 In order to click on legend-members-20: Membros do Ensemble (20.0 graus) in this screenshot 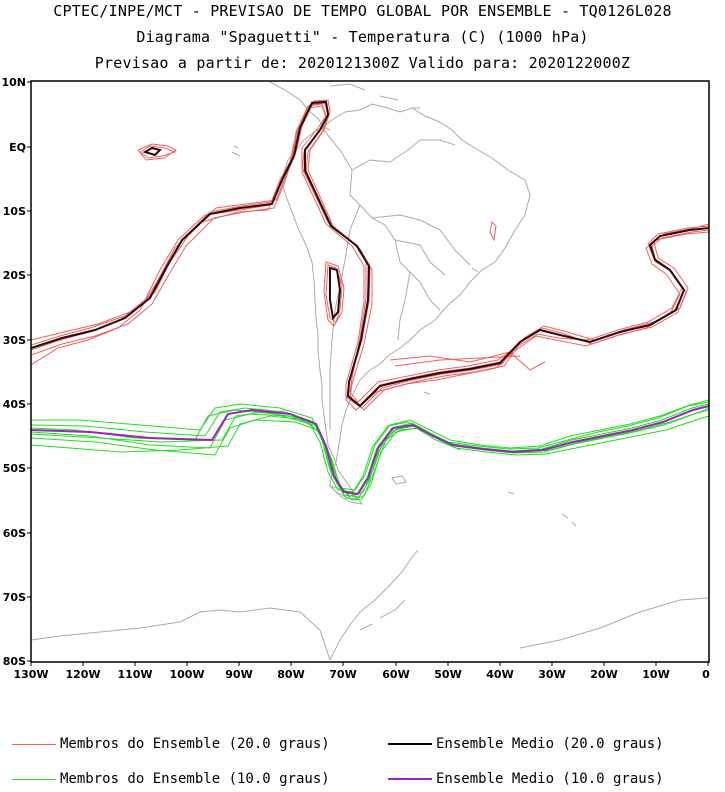, I will do `click(171, 744)`.